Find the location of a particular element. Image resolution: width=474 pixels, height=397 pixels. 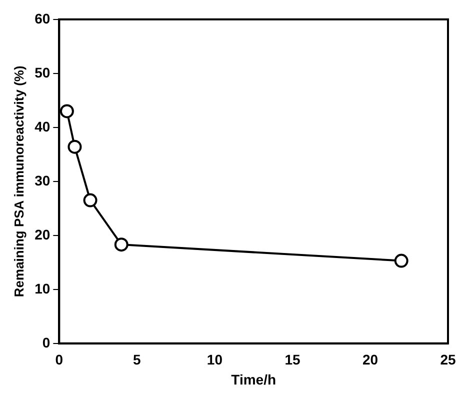

x-tick-label: 10 is located at coordinates (214, 360).